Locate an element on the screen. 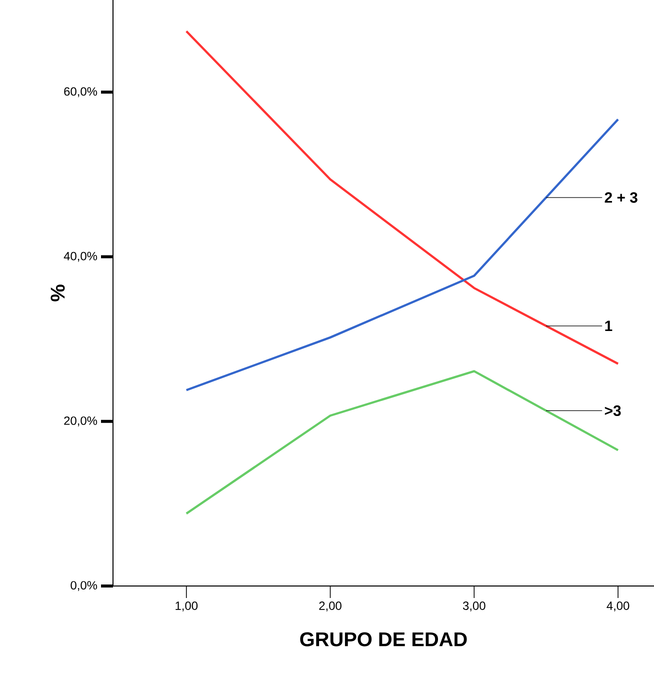 The height and width of the screenshot is (679, 654). x-tick-label: 4,00 is located at coordinates (618, 607).